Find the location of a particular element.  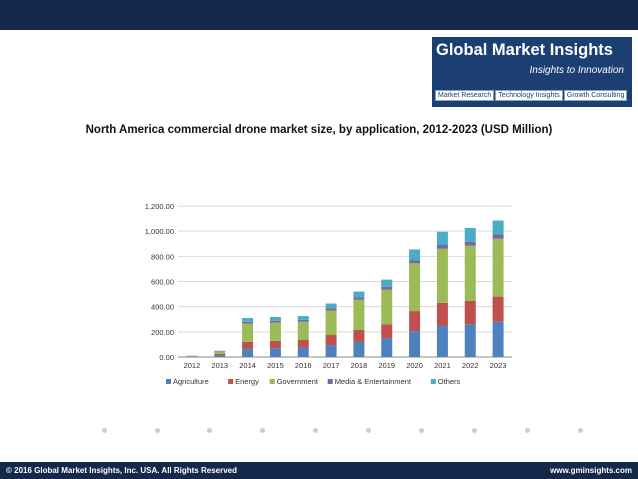

bar-government-2023 is located at coordinates (498, 267).